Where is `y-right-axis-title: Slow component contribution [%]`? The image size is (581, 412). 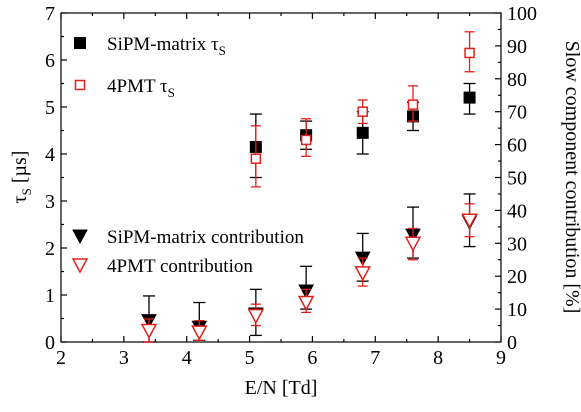 y-right-axis-title: Slow component contribution [%] is located at coordinates (571, 177).